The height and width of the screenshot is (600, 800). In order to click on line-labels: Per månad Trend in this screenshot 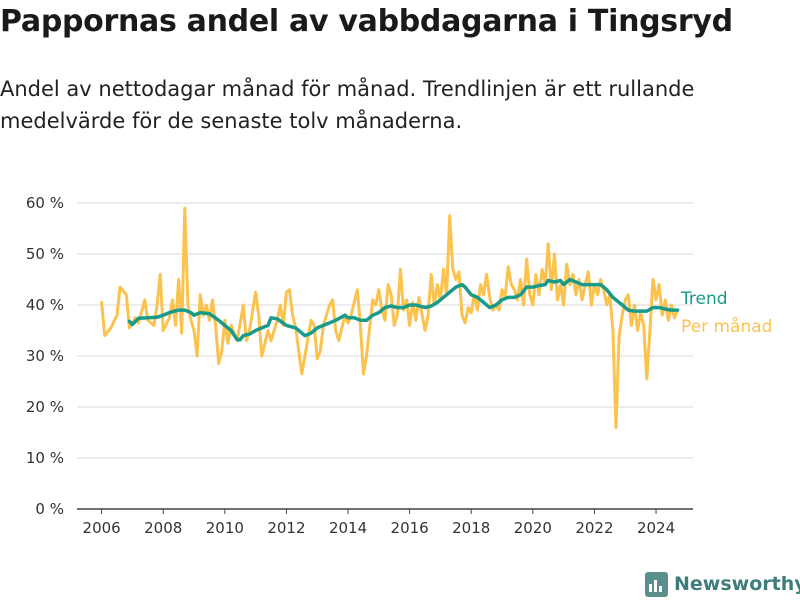, I will do `click(726, 313)`.